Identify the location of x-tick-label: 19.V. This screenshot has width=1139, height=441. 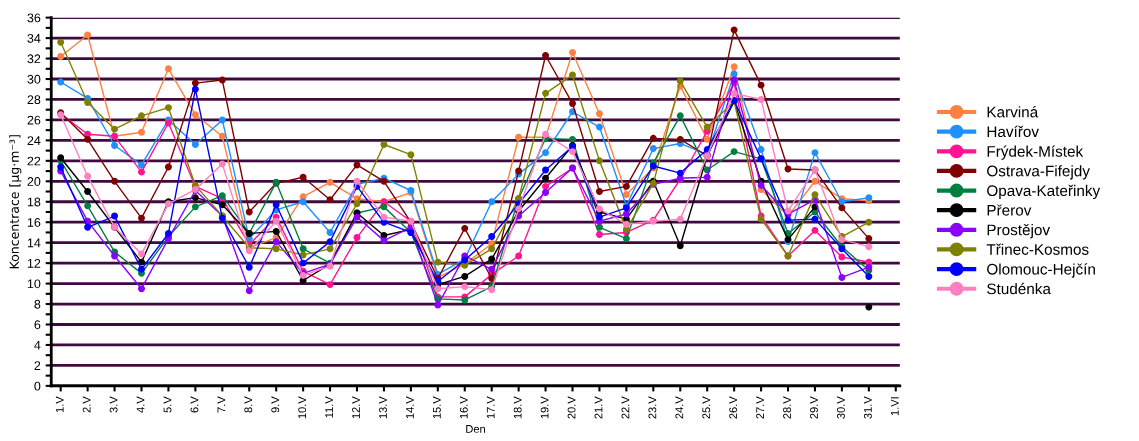
(544, 407).